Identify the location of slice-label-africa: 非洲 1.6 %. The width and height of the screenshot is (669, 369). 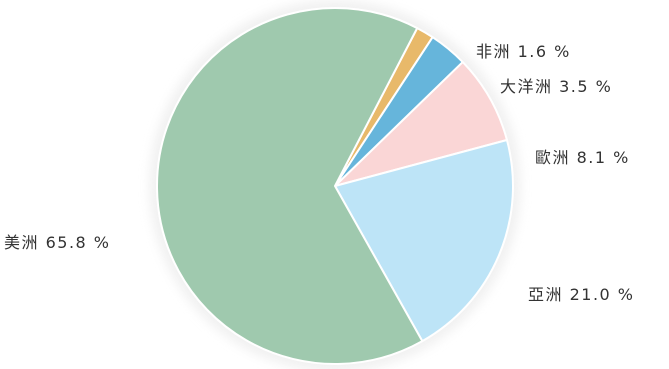
(523, 51).